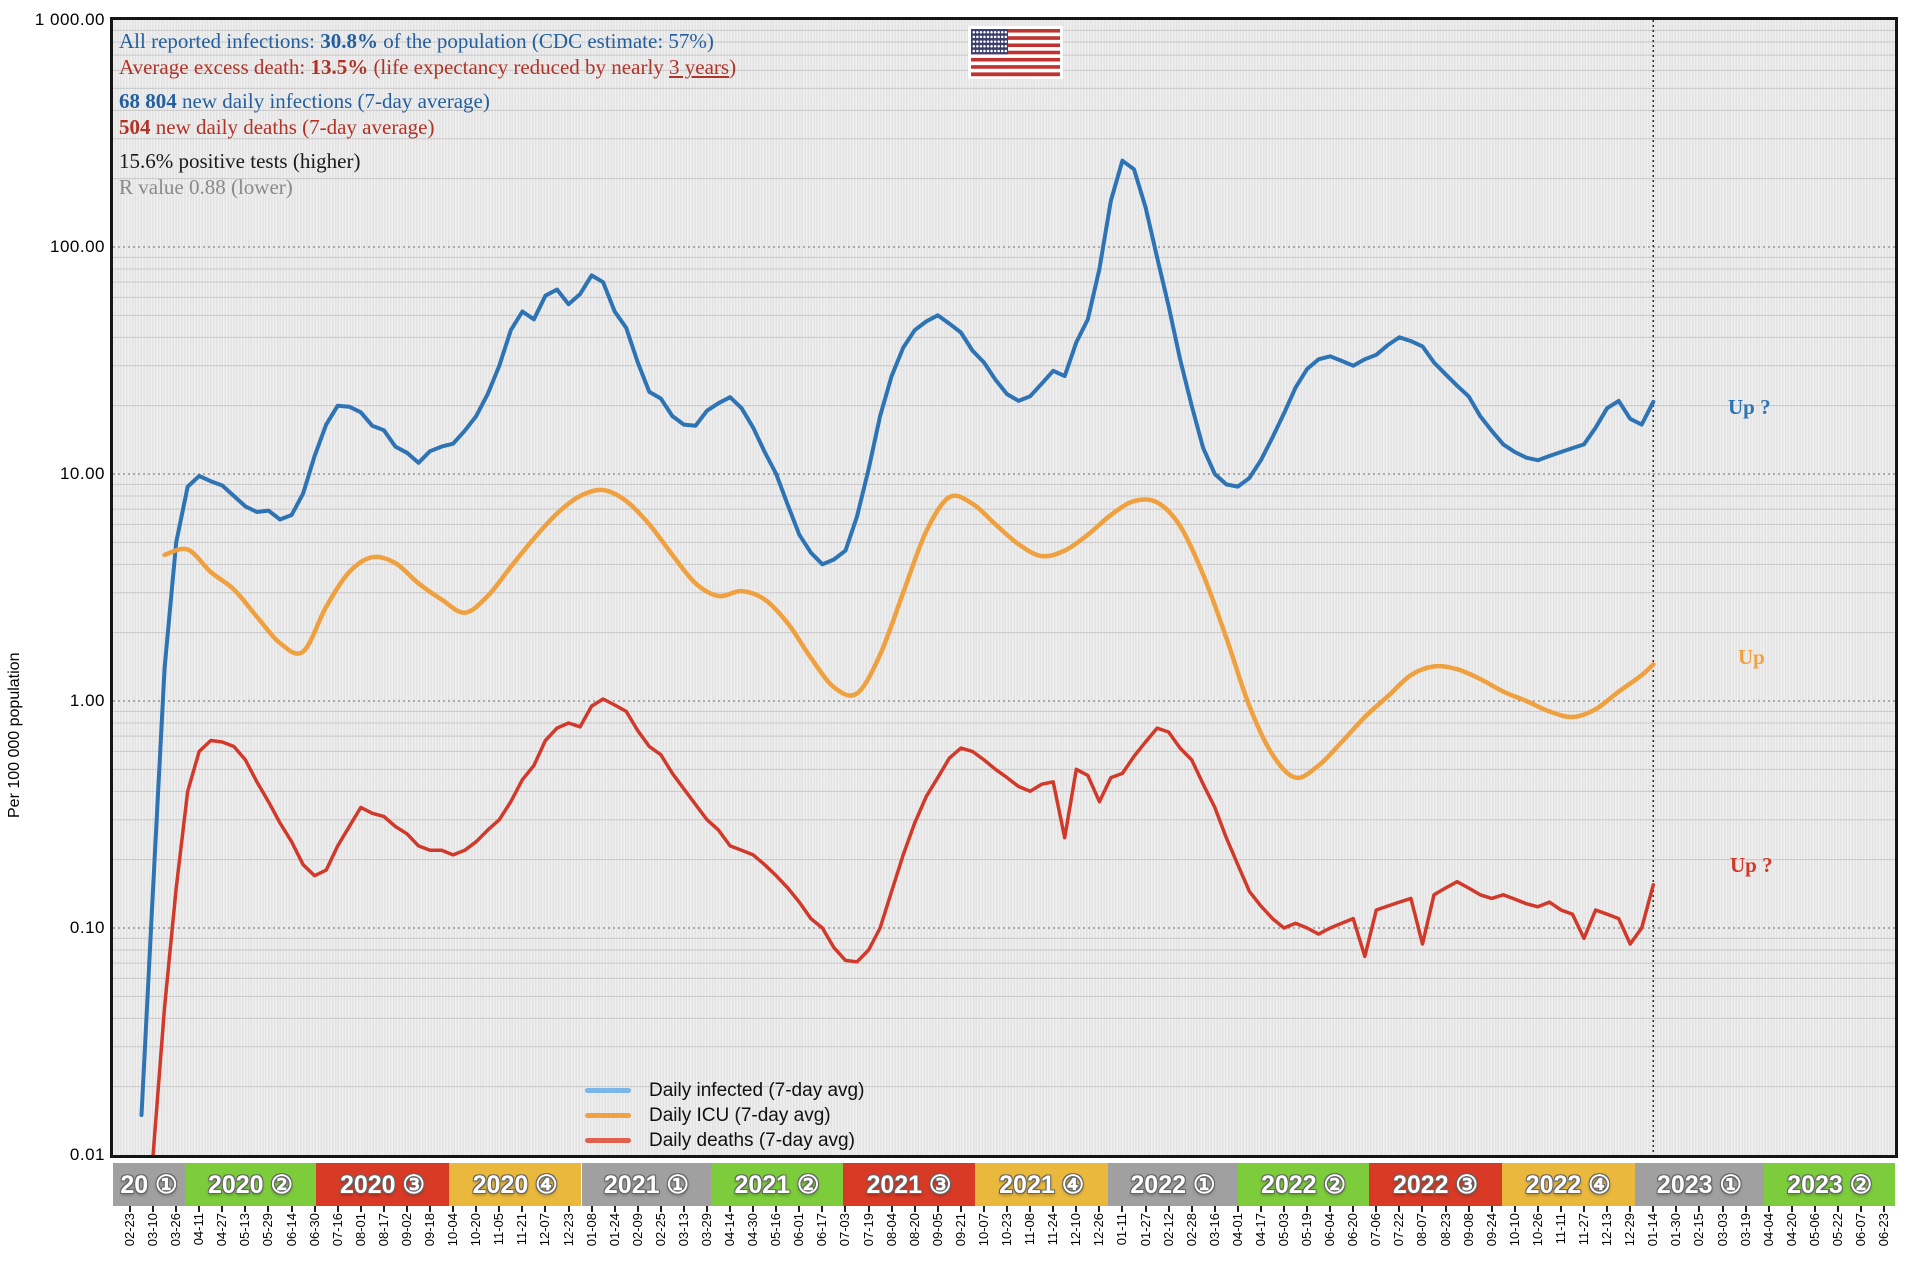 The height and width of the screenshot is (1272, 1910). What do you see at coordinates (1837, 1230) in the screenshot?
I see `x-tick-label-text: 05-22` at bounding box center [1837, 1230].